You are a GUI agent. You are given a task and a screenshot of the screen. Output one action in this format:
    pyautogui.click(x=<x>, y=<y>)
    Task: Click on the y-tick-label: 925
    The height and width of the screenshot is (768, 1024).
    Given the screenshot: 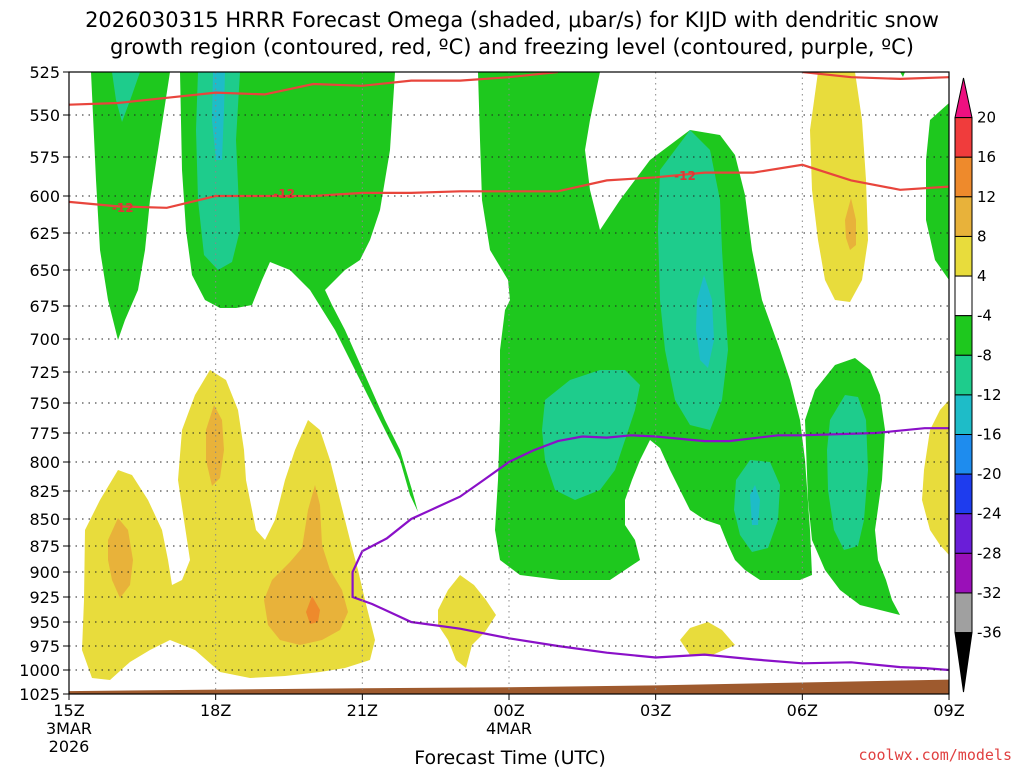 What is the action you would take?
    pyautogui.click(x=44, y=597)
    